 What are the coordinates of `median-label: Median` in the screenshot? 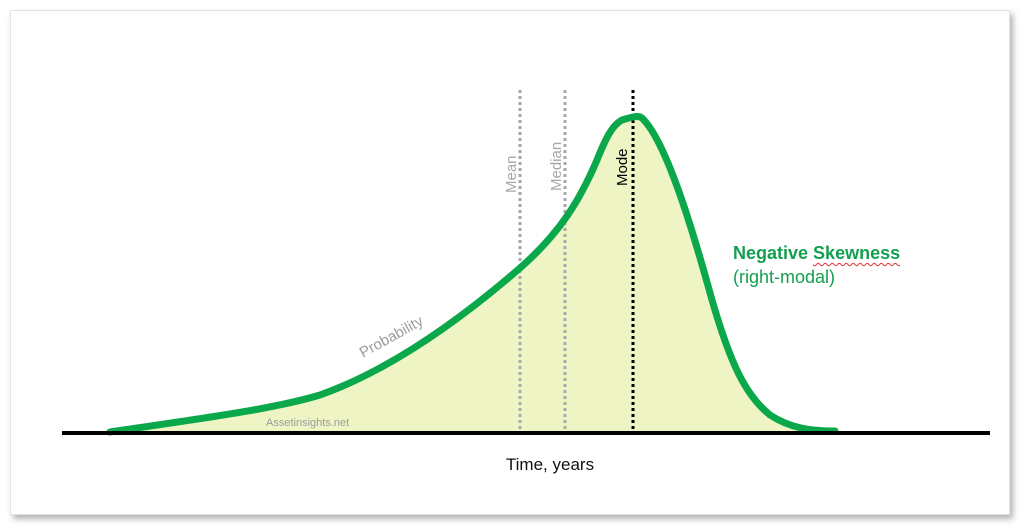 It's located at (556, 166).